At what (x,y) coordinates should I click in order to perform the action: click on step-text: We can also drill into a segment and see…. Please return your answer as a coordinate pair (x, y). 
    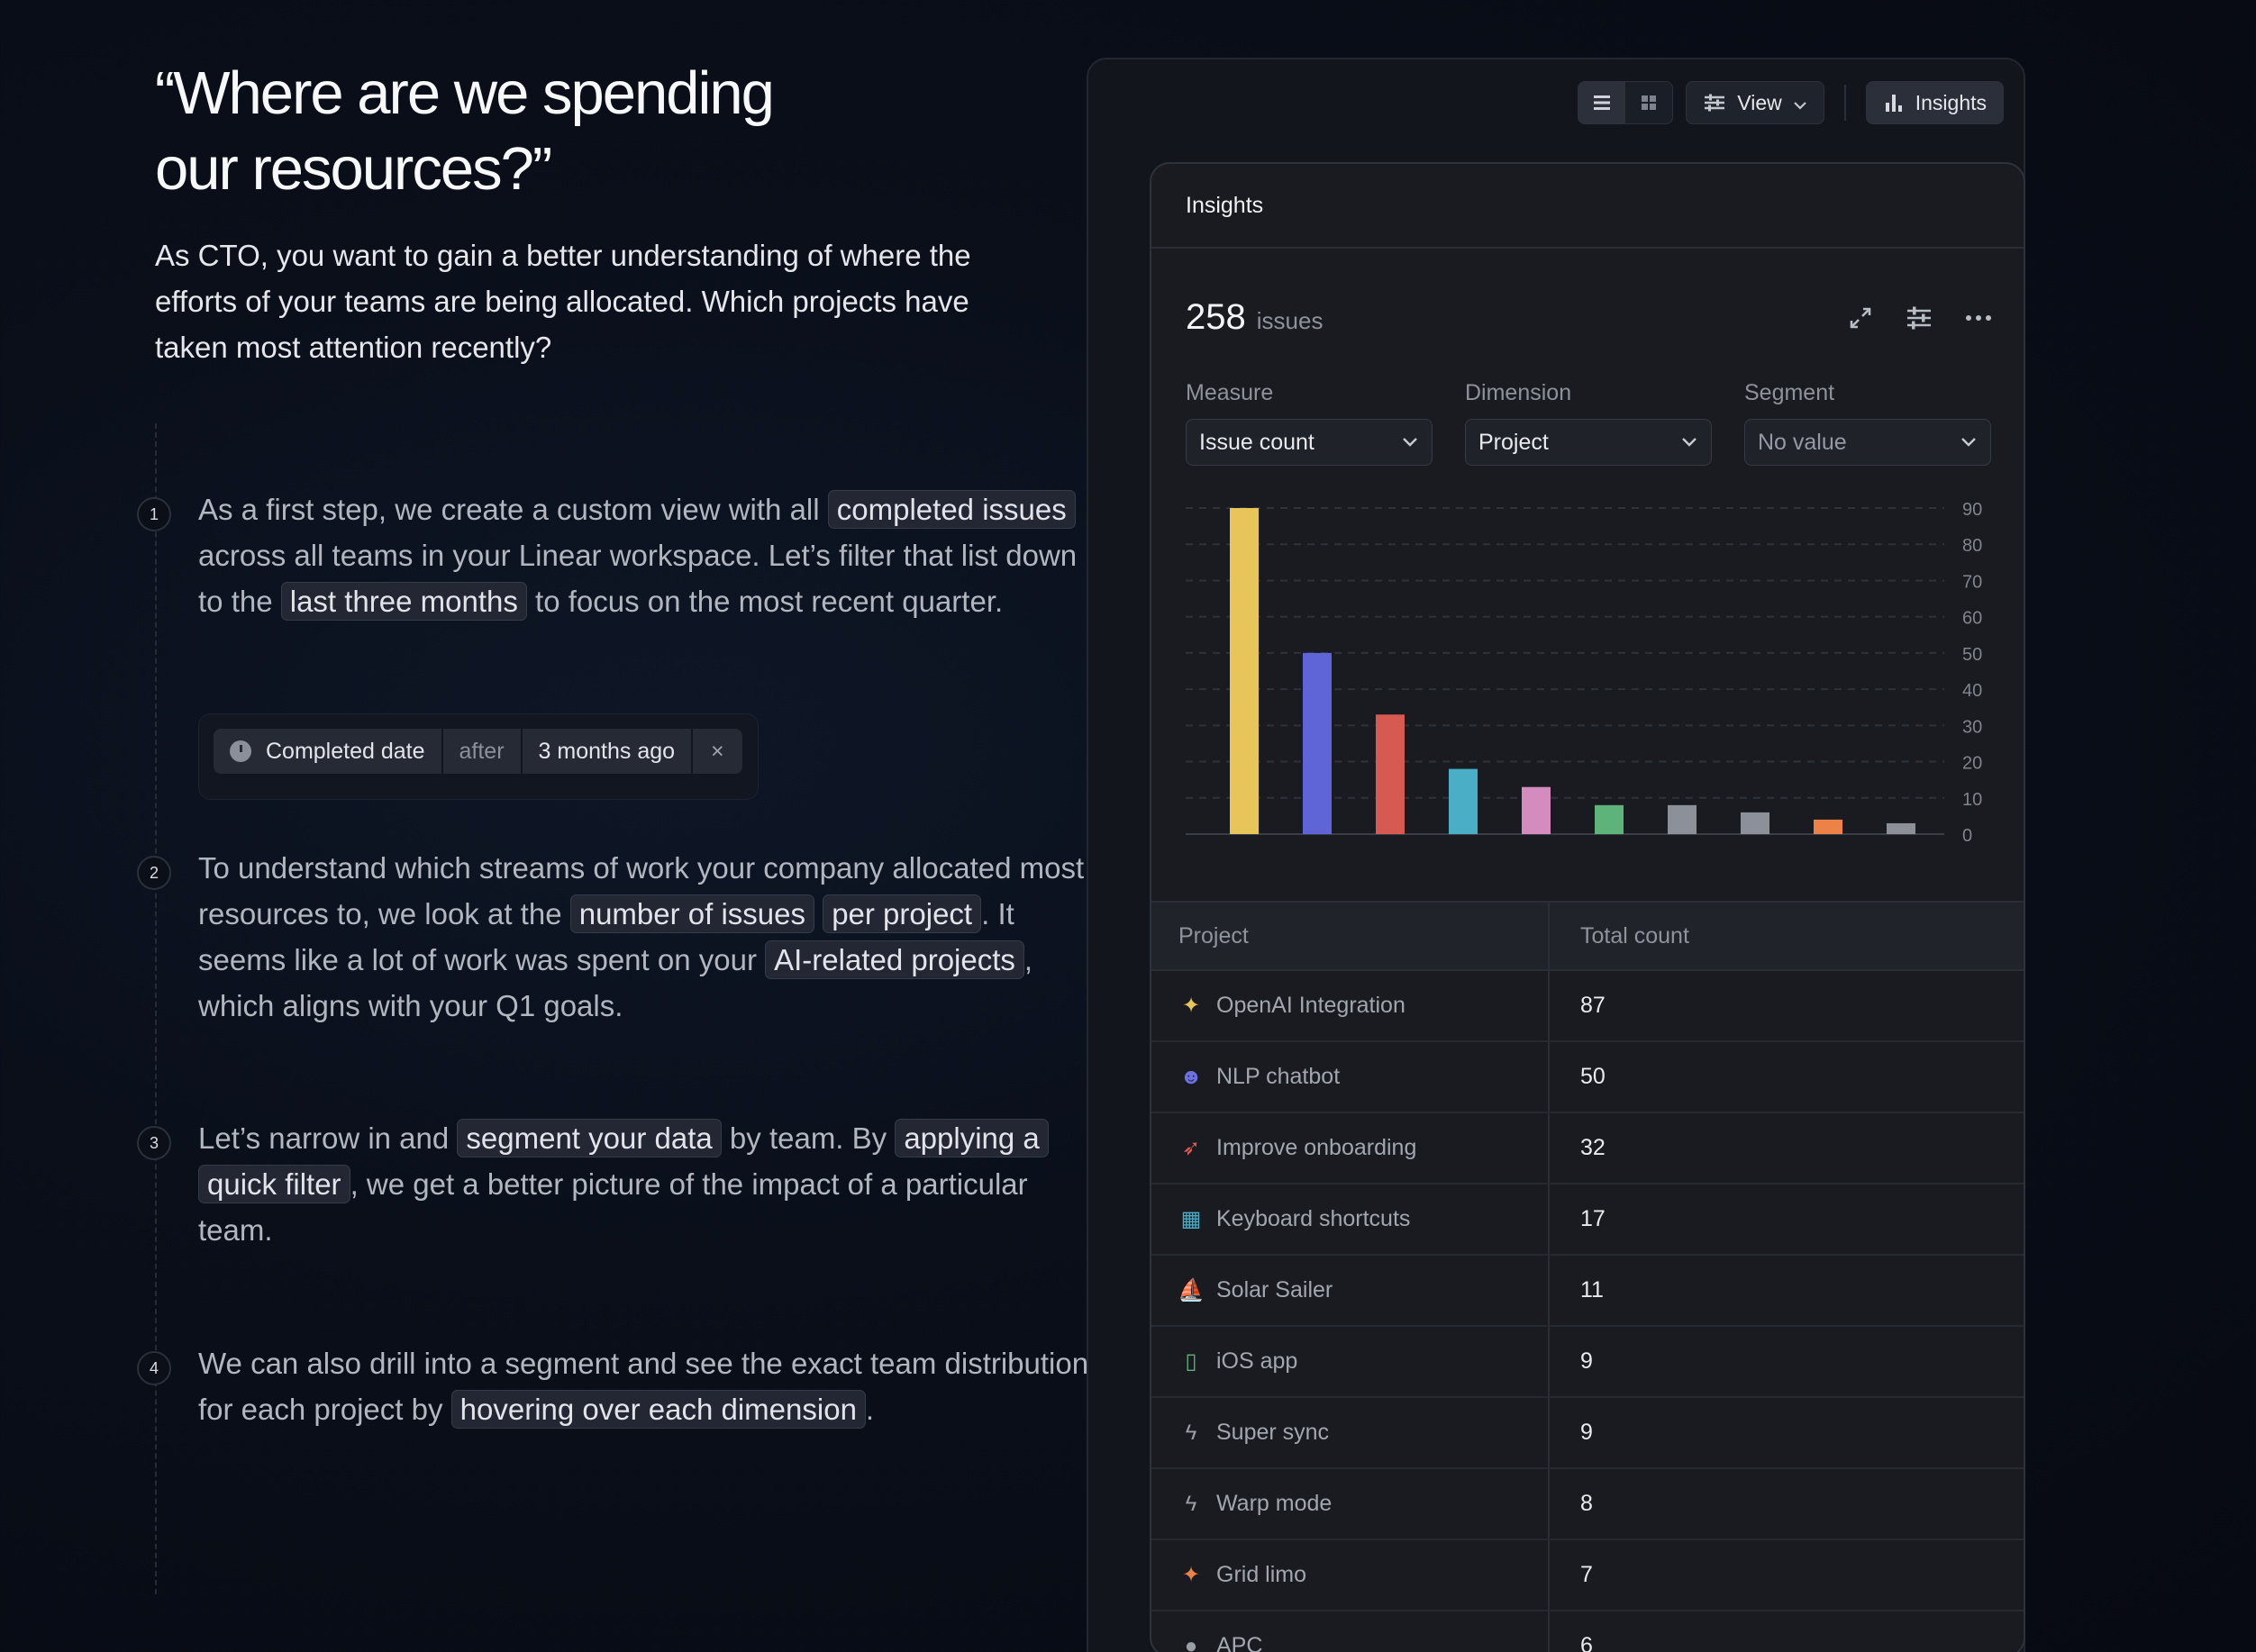
    Looking at the image, I should click on (649, 1386).